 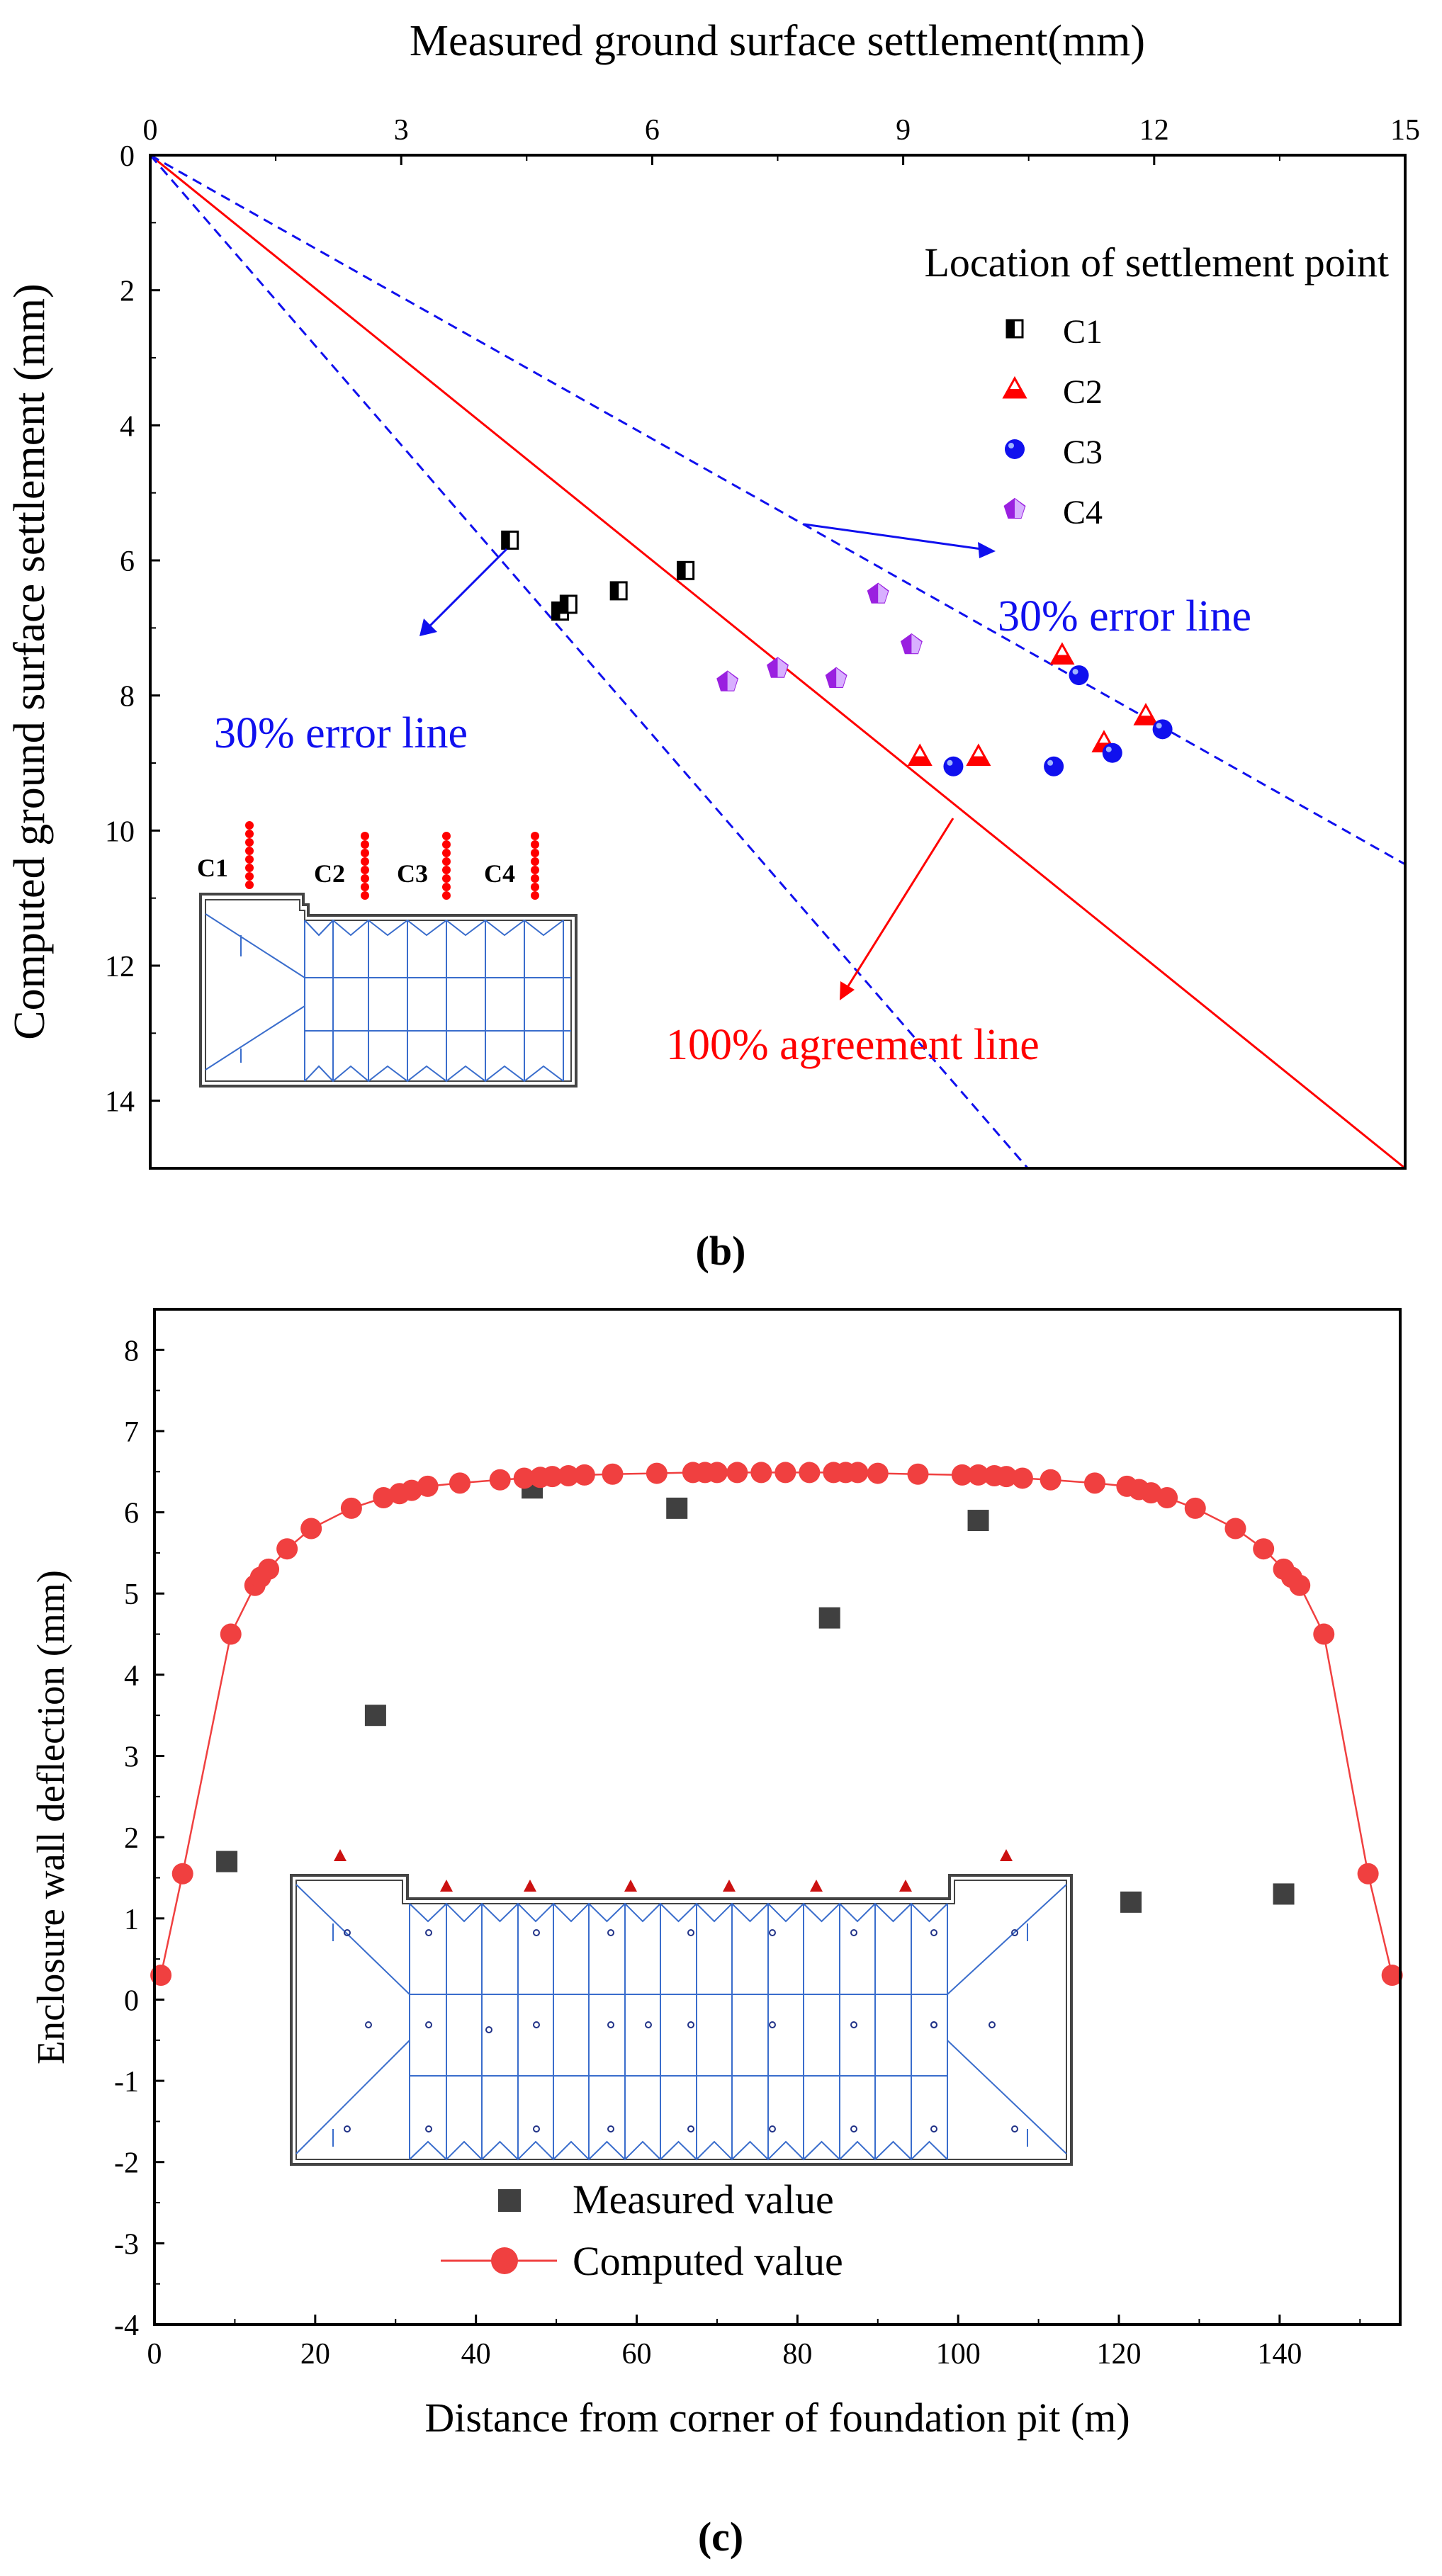 I want to click on annotation-agreement: 100% agreement line, so click(x=853, y=1045).